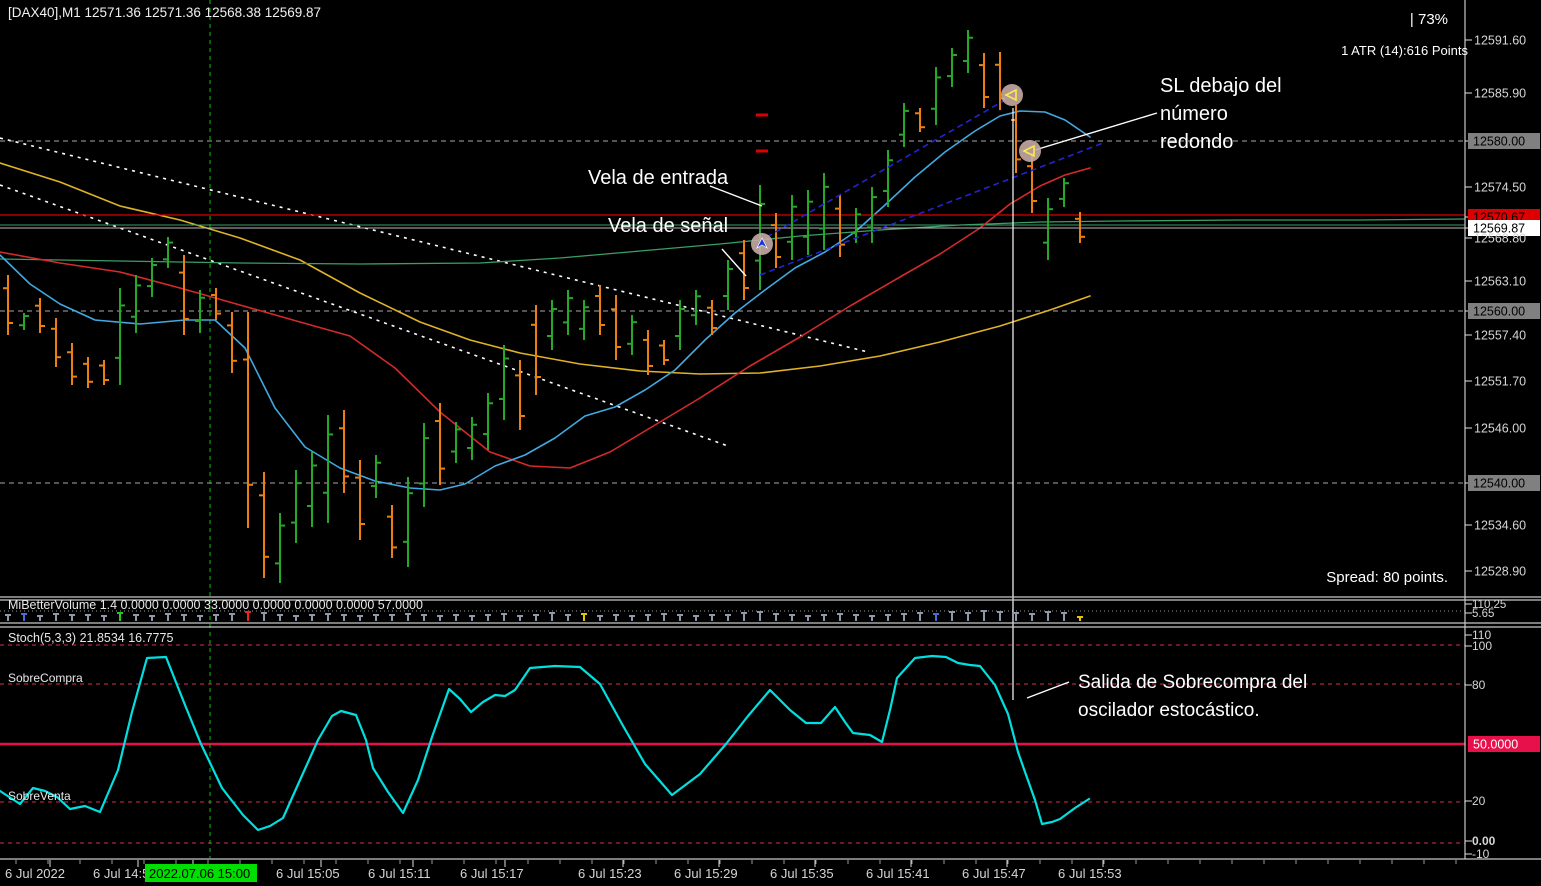 This screenshot has height=886, width=1541. Describe the element at coordinates (1221, 86) in the screenshot. I see `sl-annotation-line1: SL debajo del` at that location.